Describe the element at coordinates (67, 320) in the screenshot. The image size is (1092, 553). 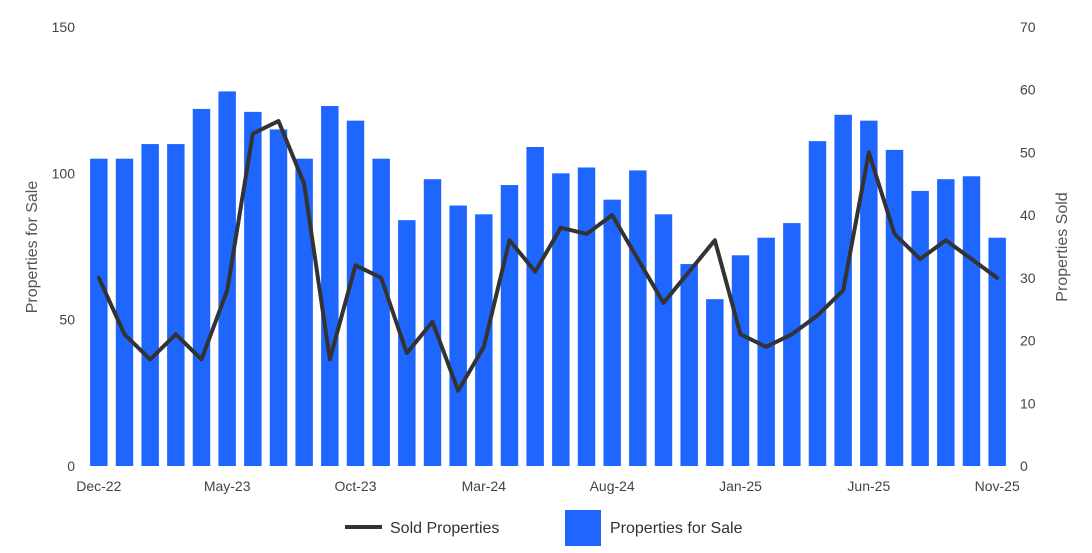
I see `left-tick-label: 50` at that location.